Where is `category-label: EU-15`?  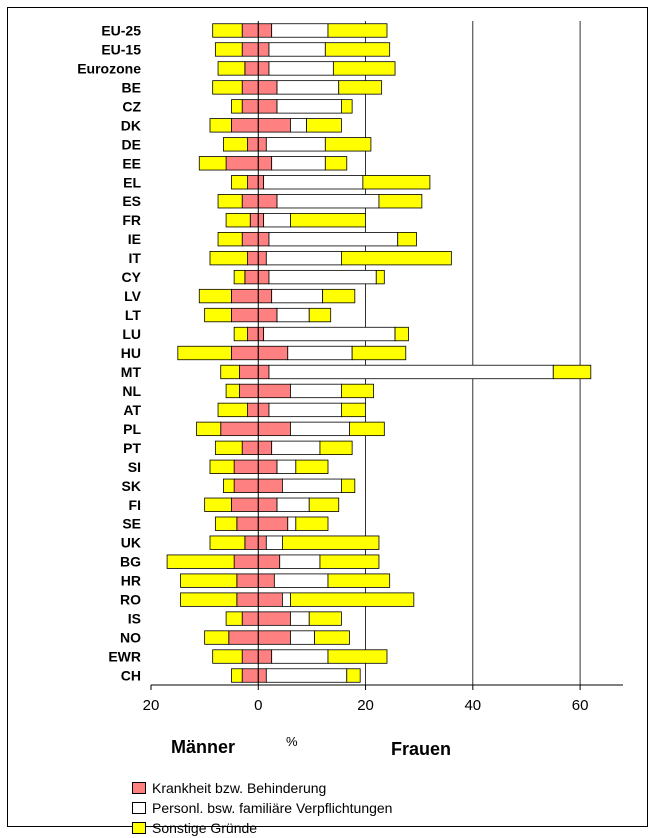
category-label: EU-15 is located at coordinates (121, 49).